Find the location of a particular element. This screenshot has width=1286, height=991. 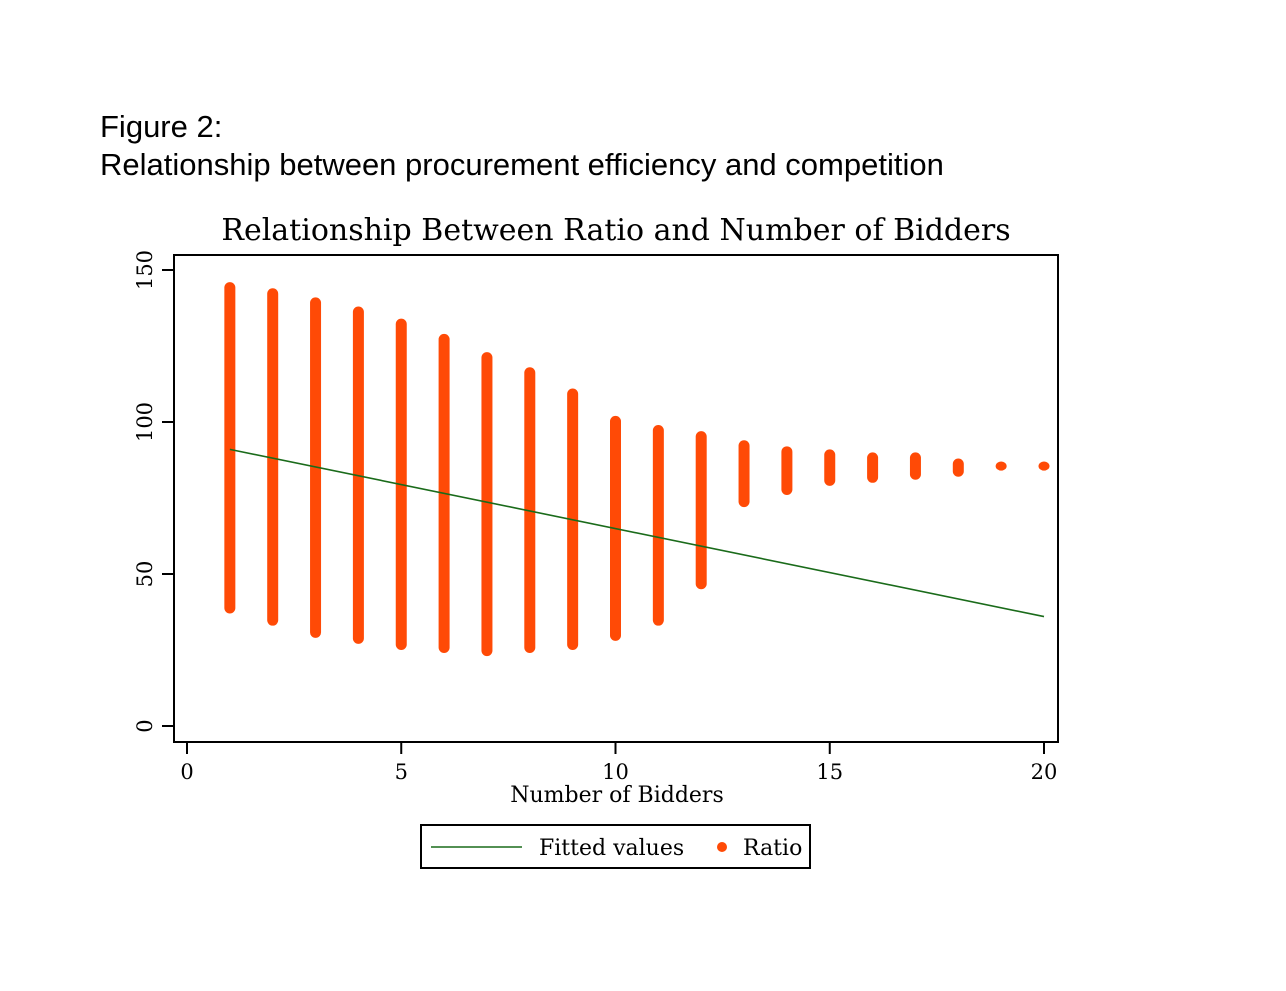

x-tick-label: 0 is located at coordinates (186, 772).